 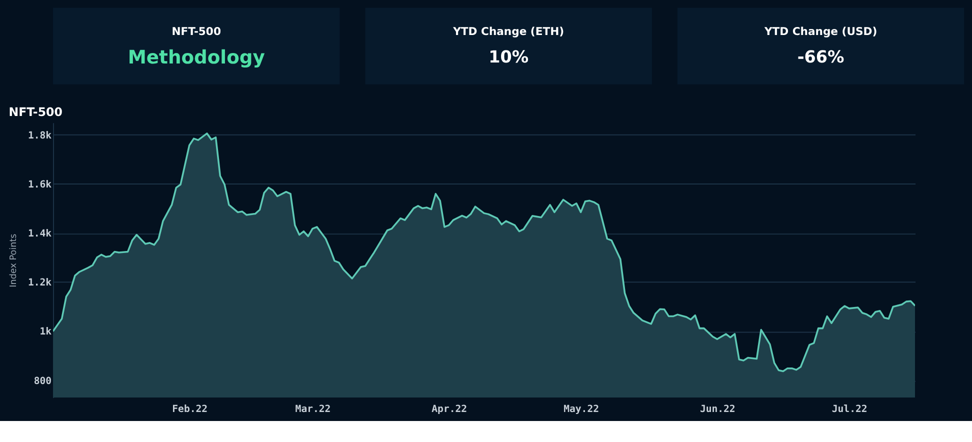 I want to click on x-tick-label: Jul.22, so click(x=850, y=409).